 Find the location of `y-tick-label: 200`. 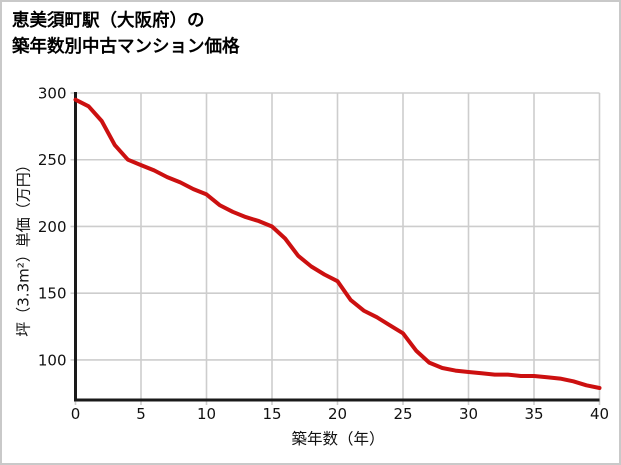

y-tick-label: 200 is located at coordinates (52, 227).